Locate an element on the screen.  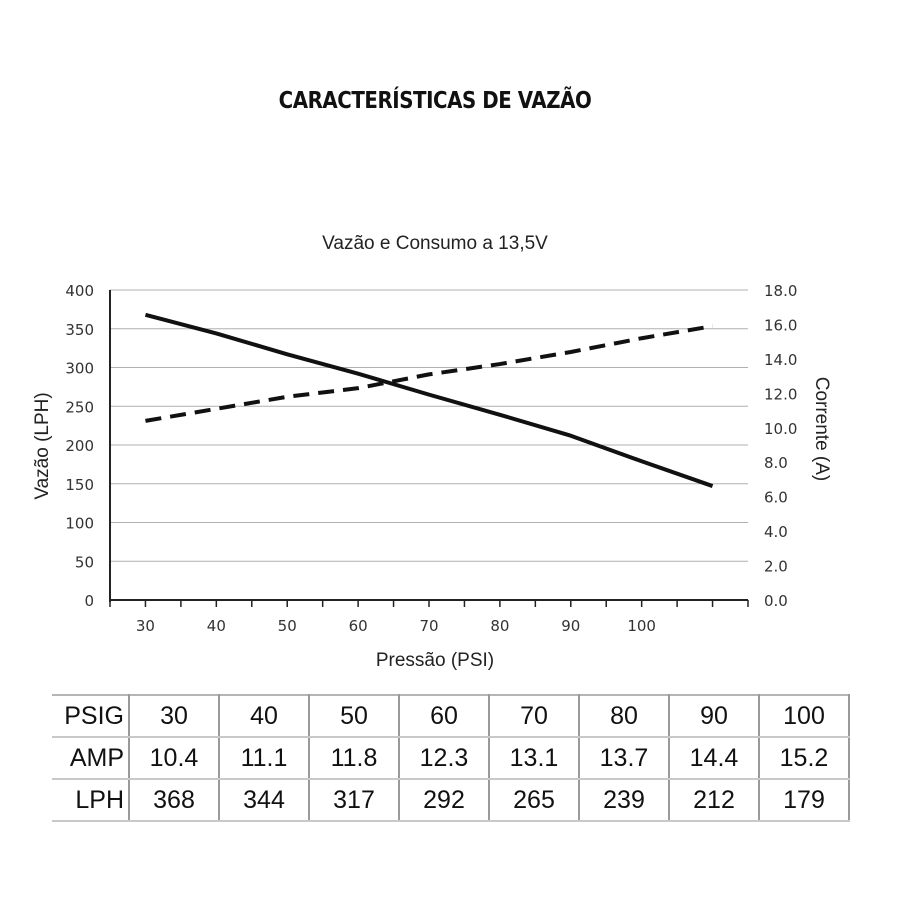
table-cell: 50 is located at coordinates (354, 716).